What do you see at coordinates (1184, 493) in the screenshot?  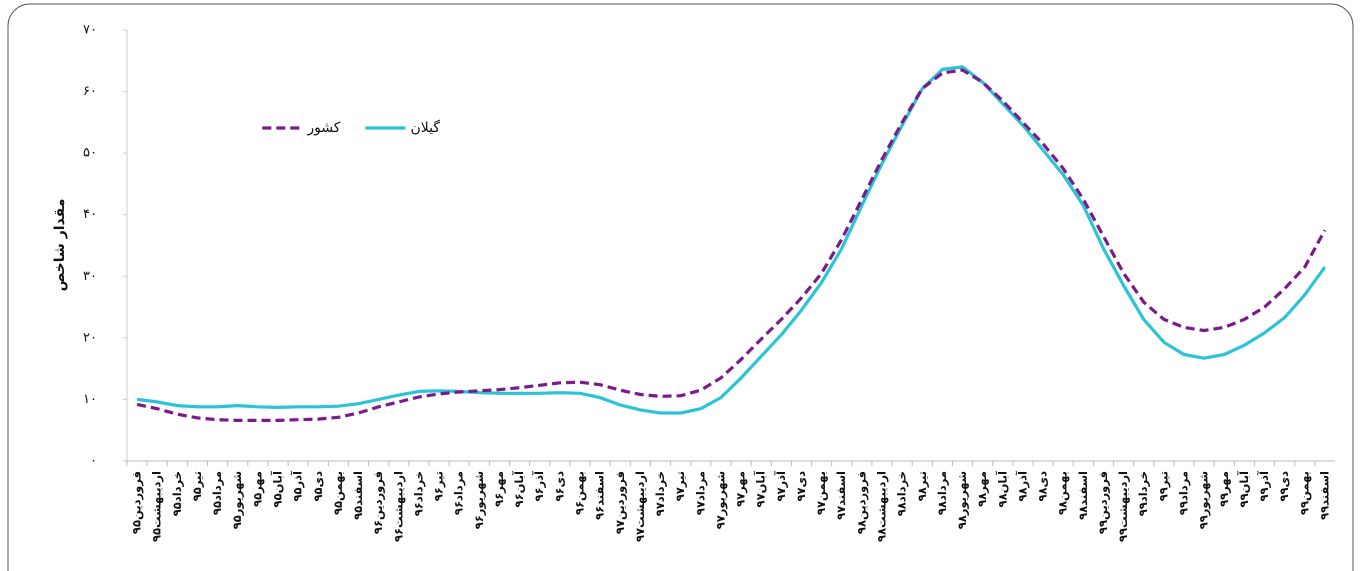 I see `x-tick-label: مرداد۹۹` at bounding box center [1184, 493].